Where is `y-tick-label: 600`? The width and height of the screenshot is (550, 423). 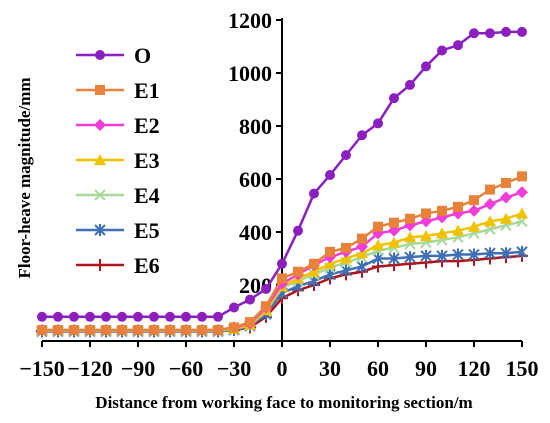
y-tick-label: 600 is located at coordinates (255, 179).